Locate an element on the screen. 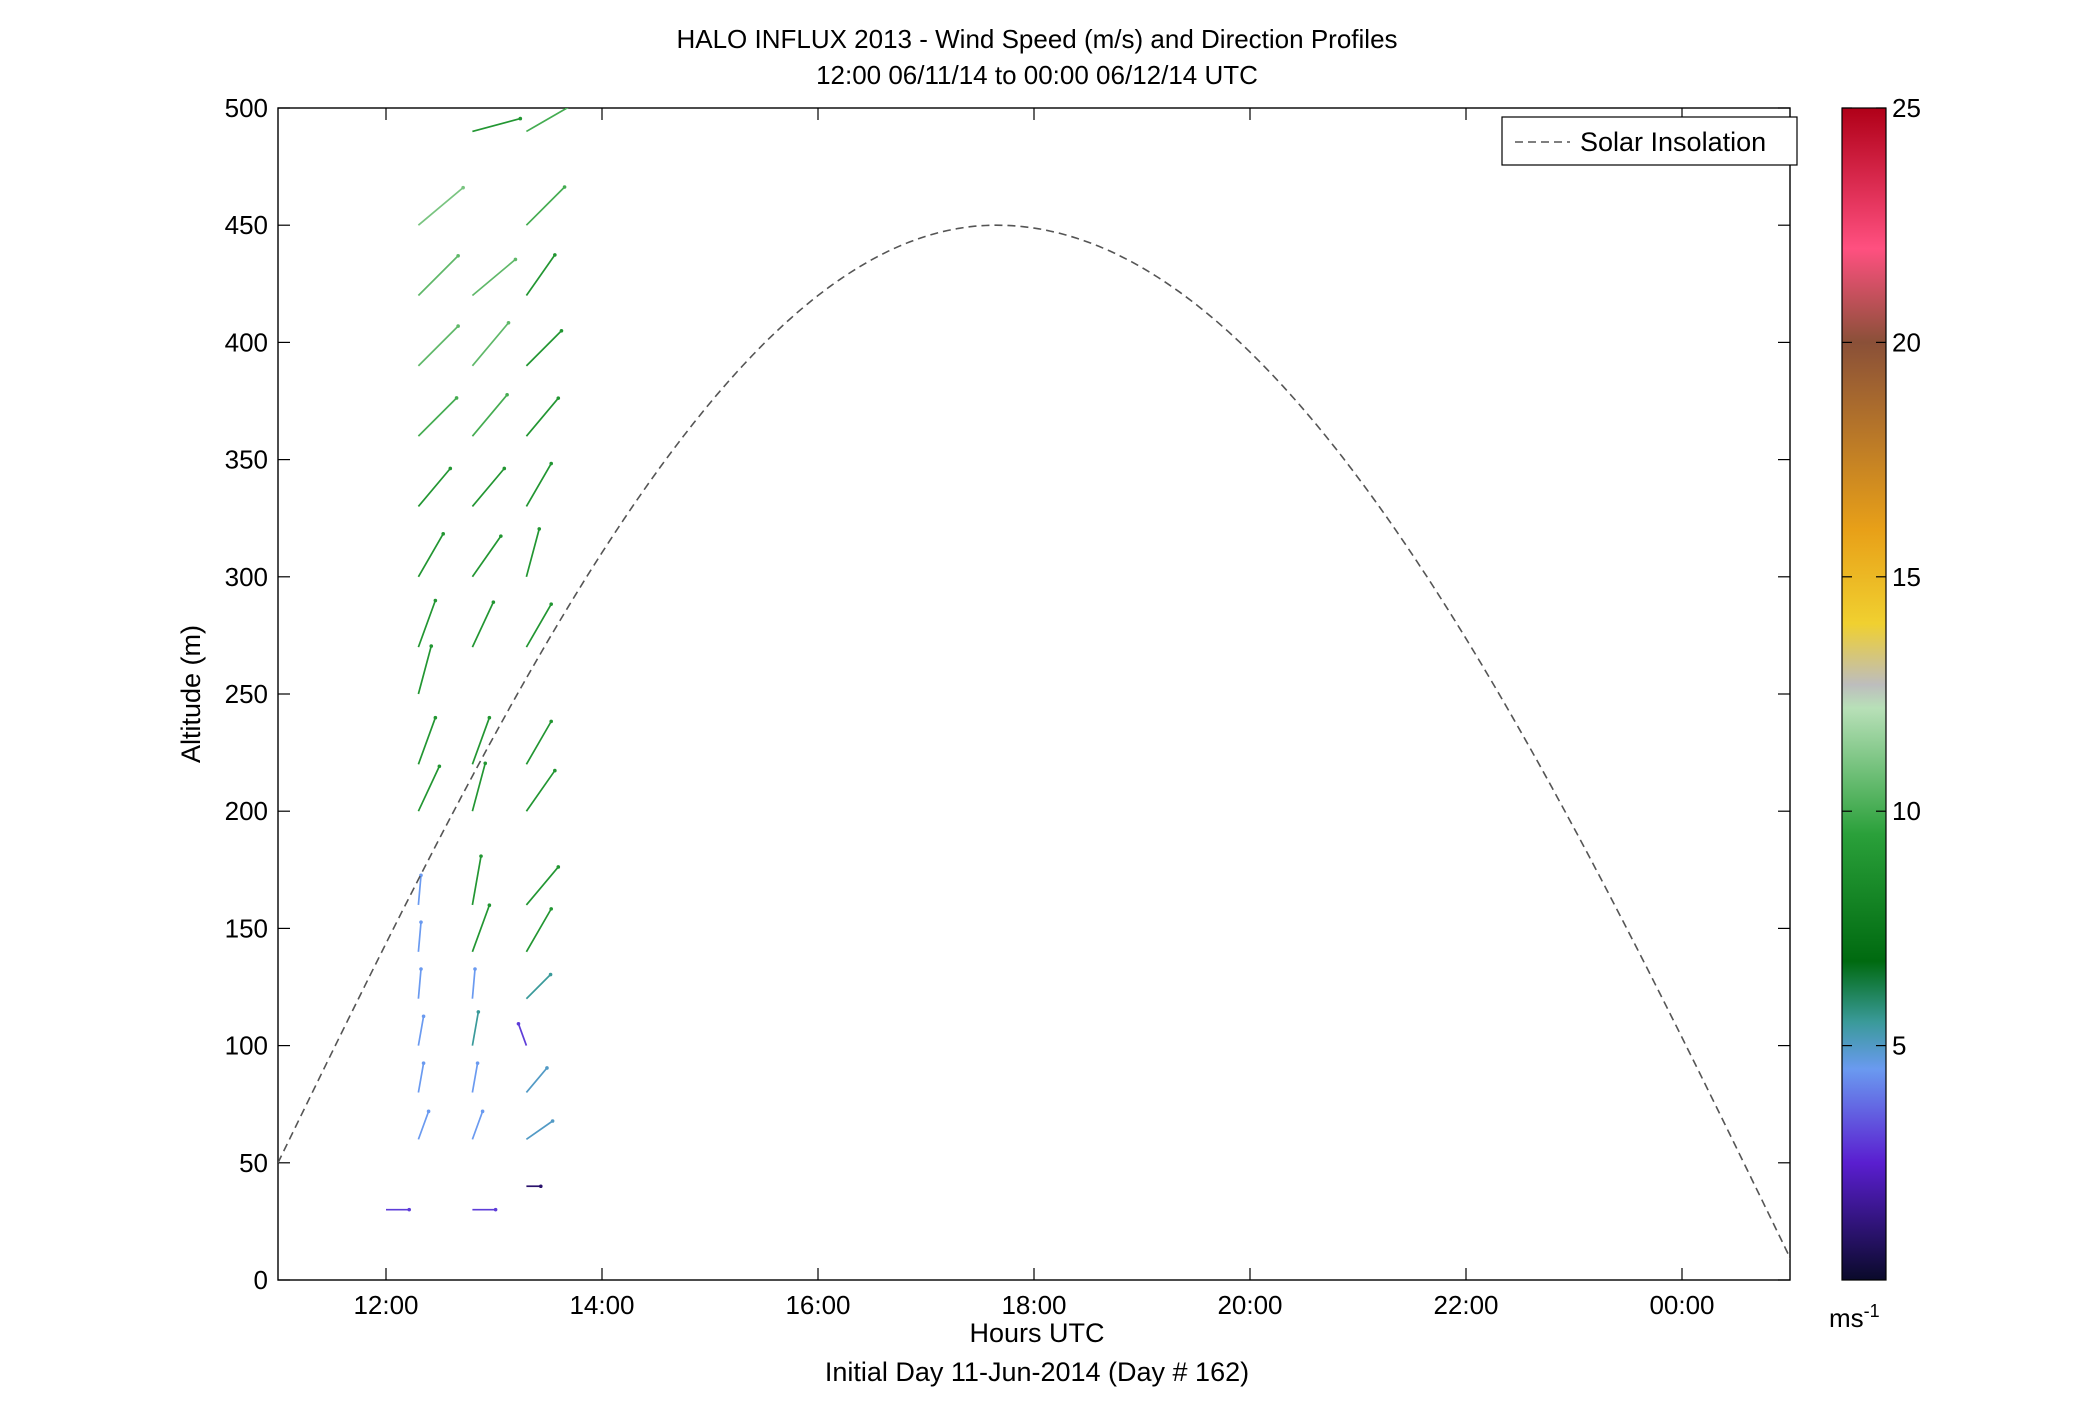 This screenshot has height=1425, width=2098. y-tick-label: 400 is located at coordinates (246, 342).